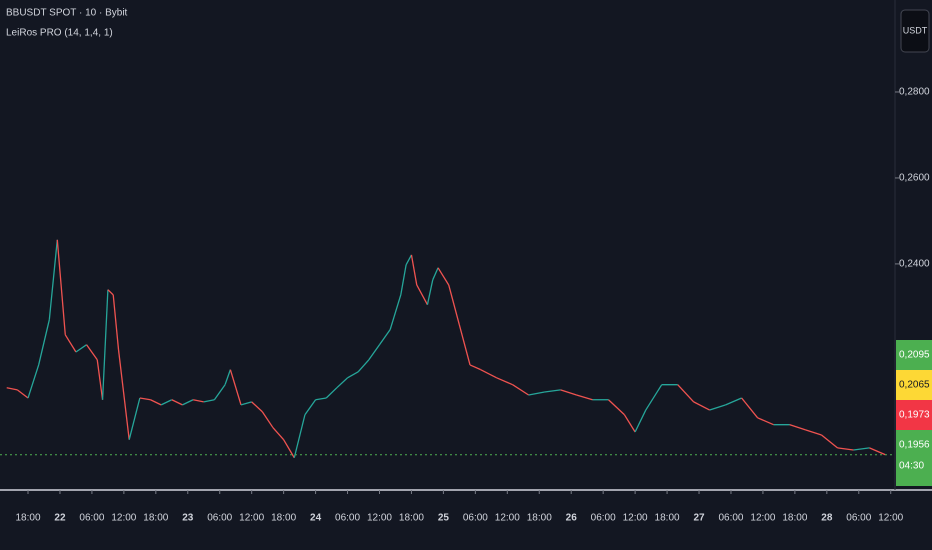  What do you see at coordinates (914, 445) in the screenshot?
I see `price-tag-label: 0,1956` at bounding box center [914, 445].